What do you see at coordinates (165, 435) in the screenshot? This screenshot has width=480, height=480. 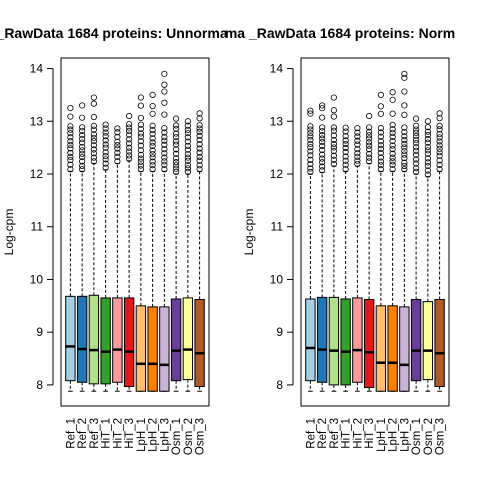 I see `x-category-label: LpH_3` at bounding box center [165, 435].